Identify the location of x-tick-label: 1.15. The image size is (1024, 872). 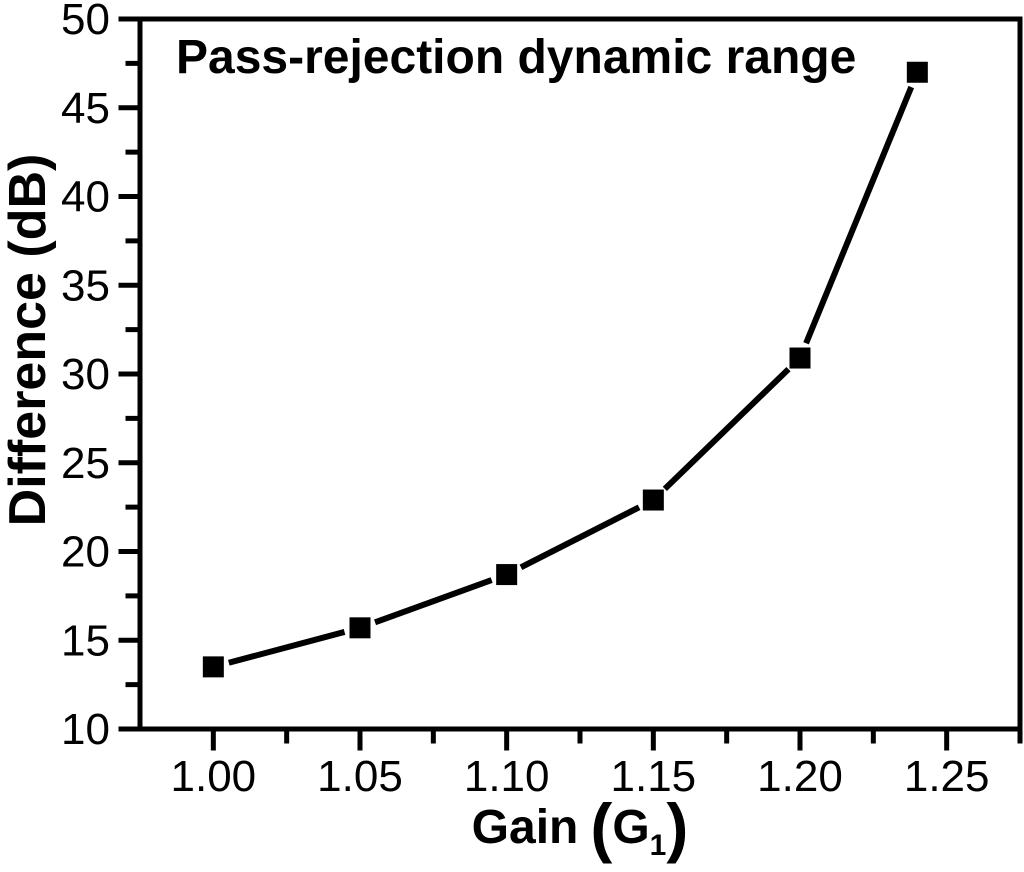
(654, 776).